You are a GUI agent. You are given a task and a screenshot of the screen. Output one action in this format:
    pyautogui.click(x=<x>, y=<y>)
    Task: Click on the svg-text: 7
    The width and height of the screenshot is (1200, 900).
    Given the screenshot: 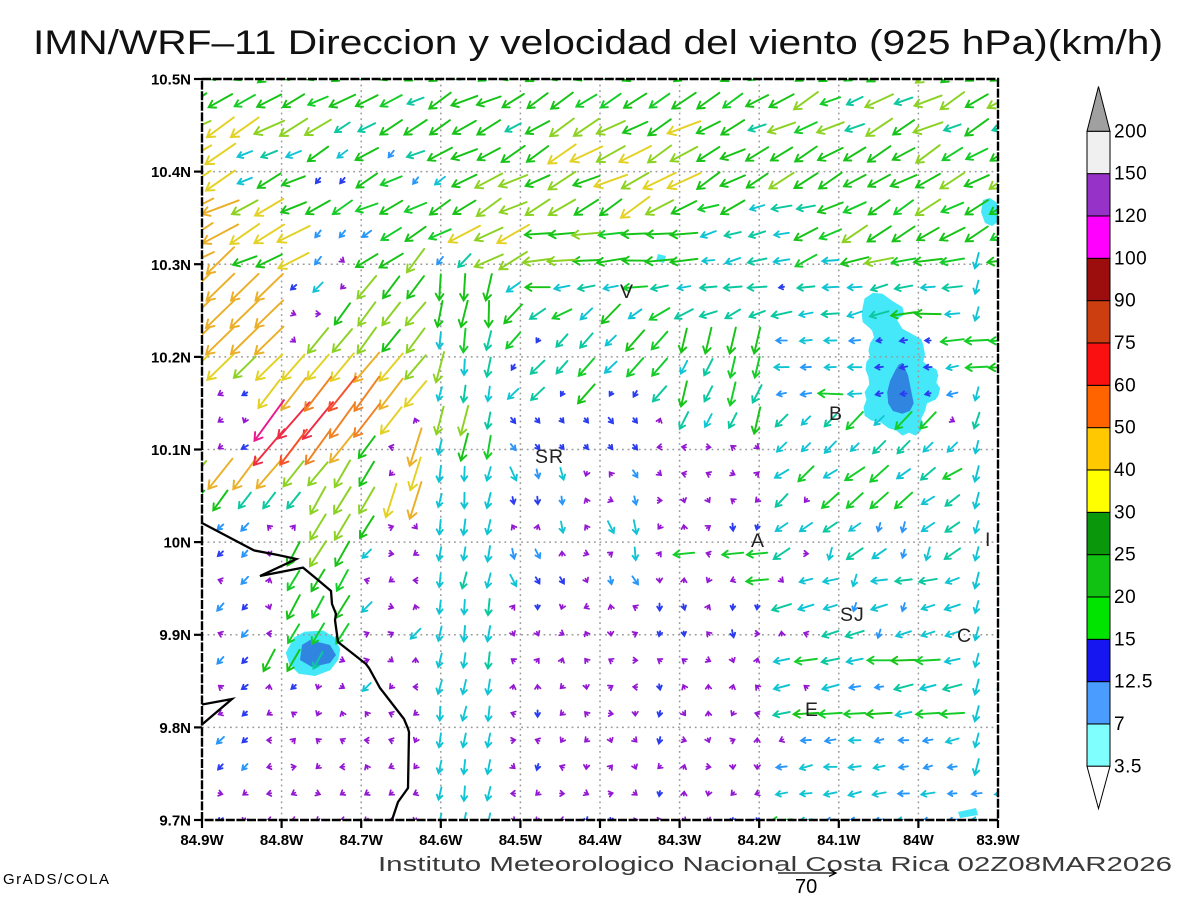 What is the action you would take?
    pyautogui.click(x=1119, y=724)
    